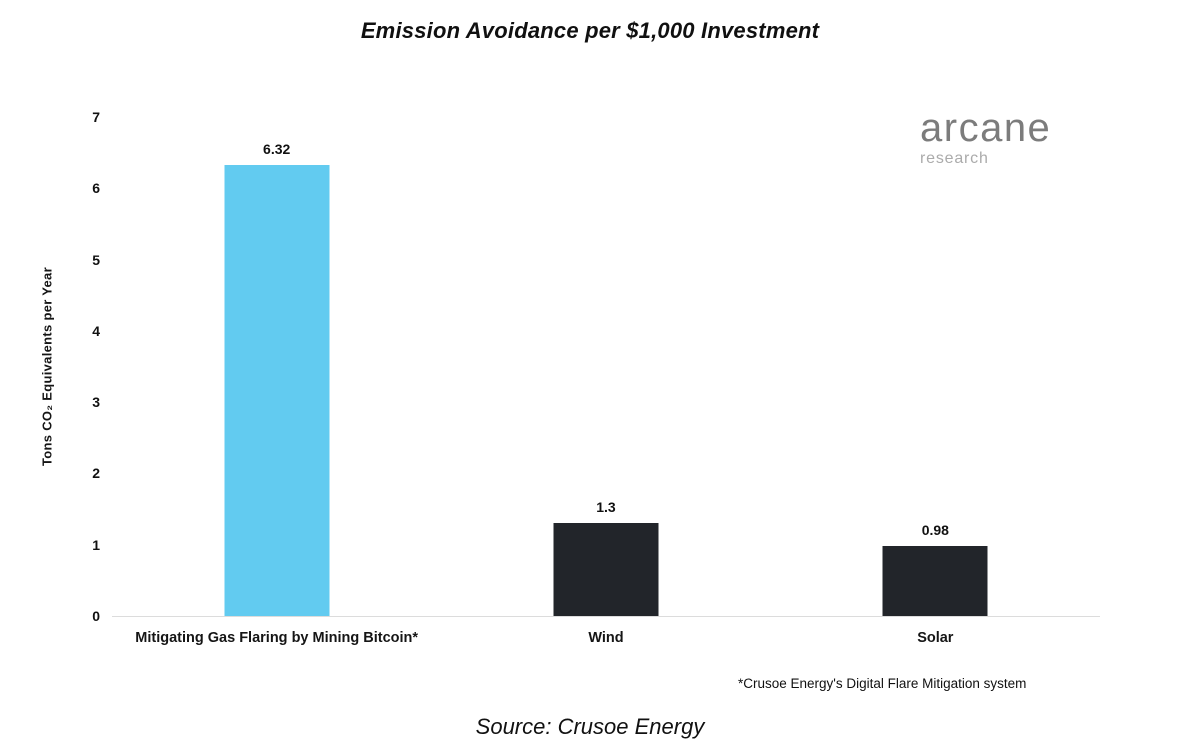  Describe the element at coordinates (47, 366) in the screenshot. I see `y-axis-title: Tons CO₂ Equivalents per Year` at that location.